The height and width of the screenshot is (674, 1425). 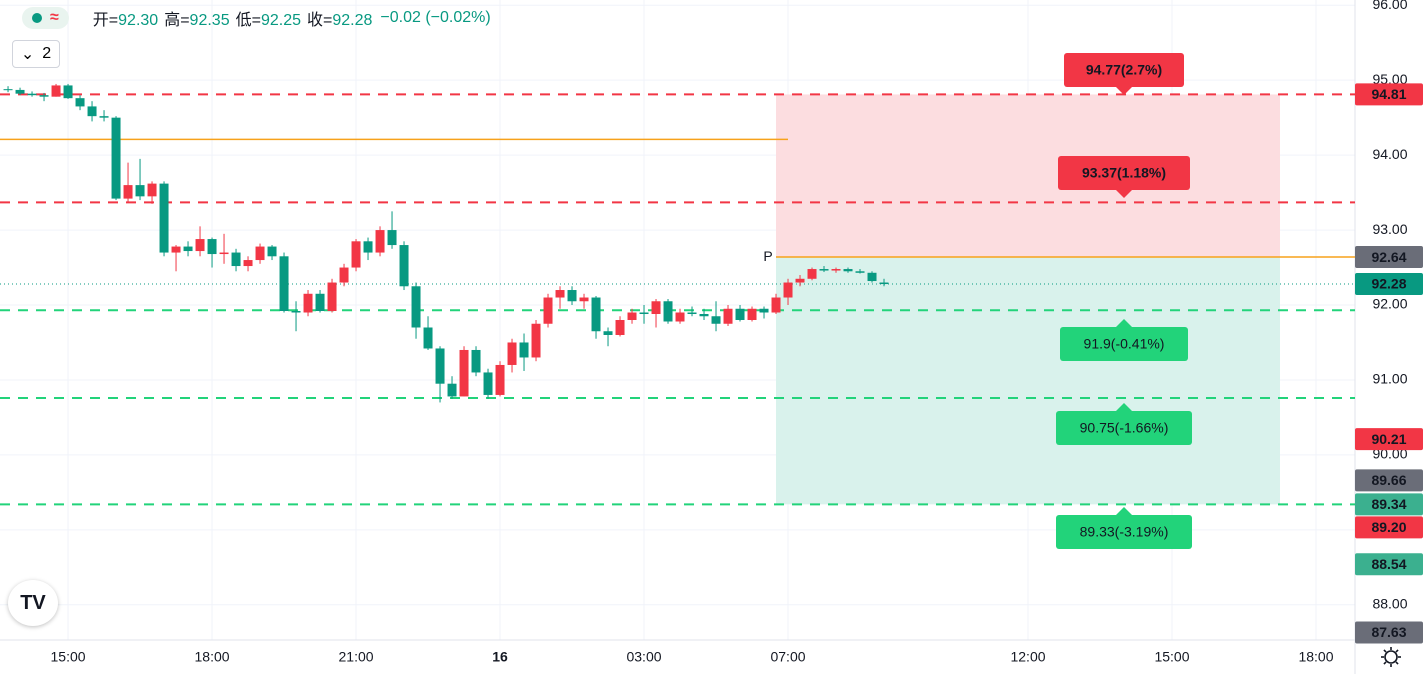 I want to click on ohlc-value: 92.30, so click(x=138, y=20).